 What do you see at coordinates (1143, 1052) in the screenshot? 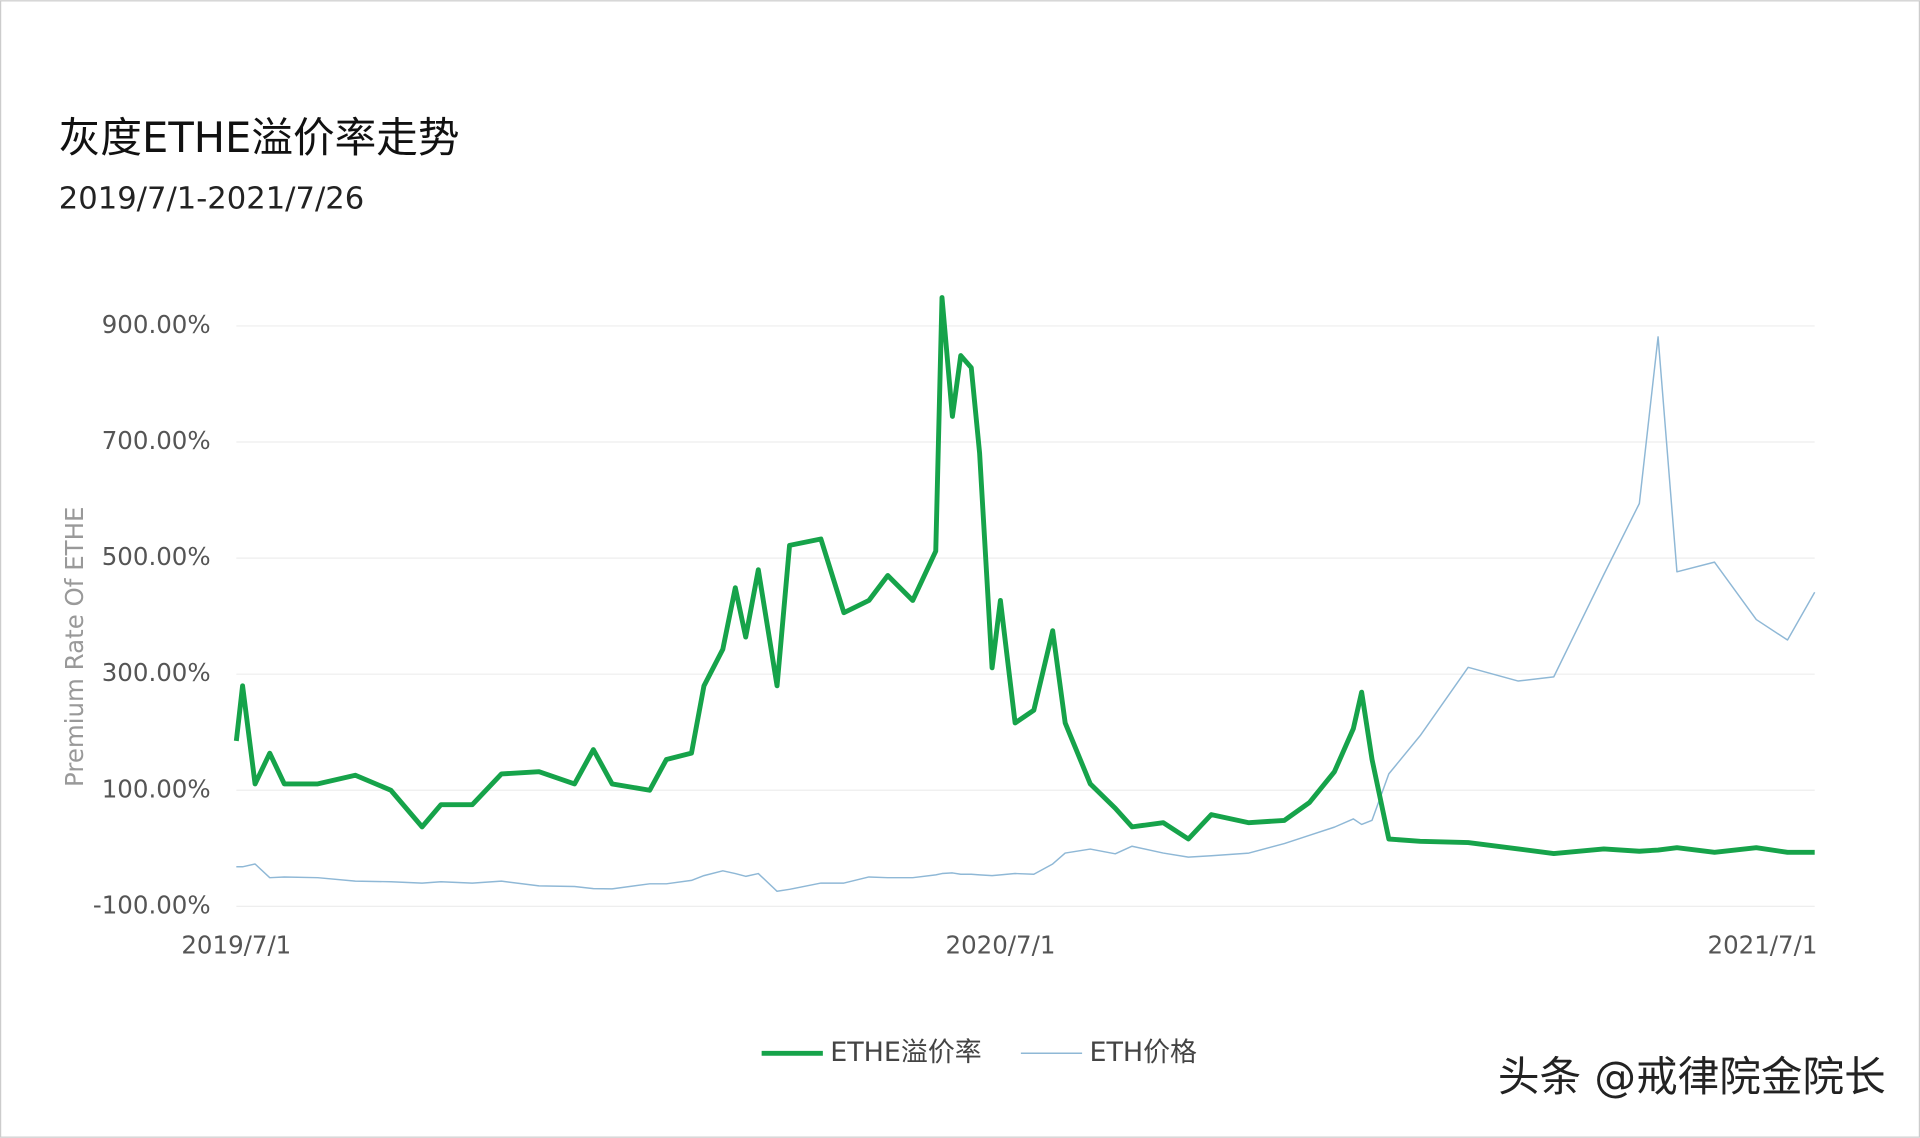
I see `legend-label: ETH价格` at bounding box center [1143, 1052].